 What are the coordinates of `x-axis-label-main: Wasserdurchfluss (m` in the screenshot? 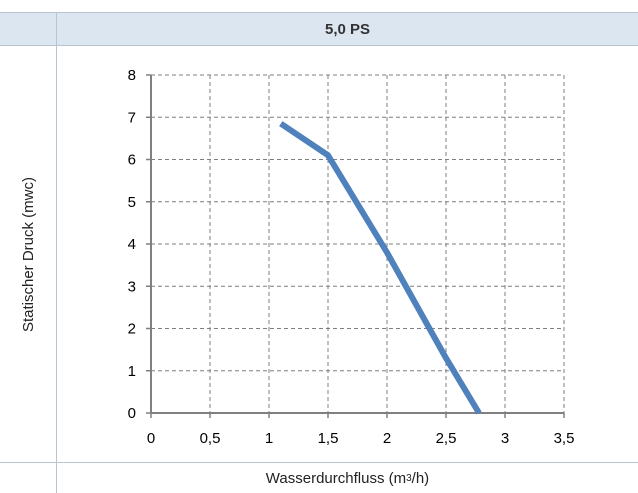 It's located at (336, 478).